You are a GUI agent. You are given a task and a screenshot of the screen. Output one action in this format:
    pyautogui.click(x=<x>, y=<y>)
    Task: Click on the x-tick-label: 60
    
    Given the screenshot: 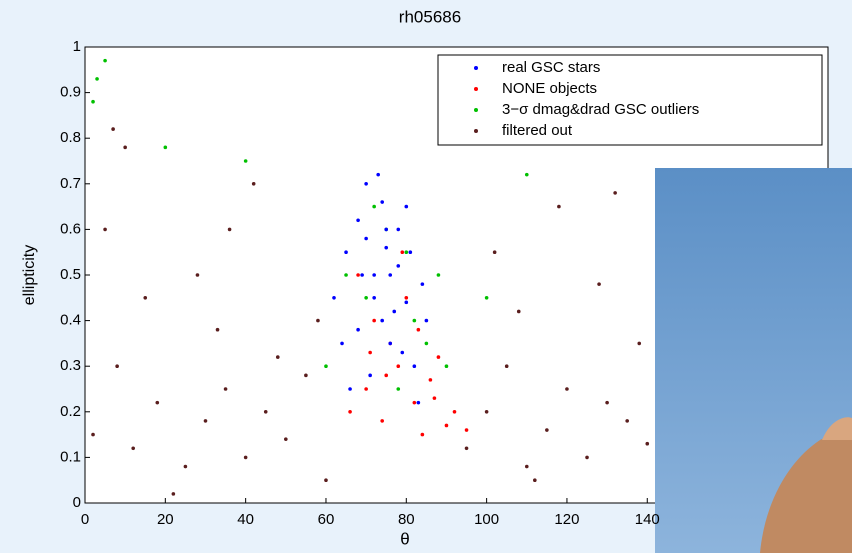 What is the action you would take?
    pyautogui.click(x=326, y=519)
    